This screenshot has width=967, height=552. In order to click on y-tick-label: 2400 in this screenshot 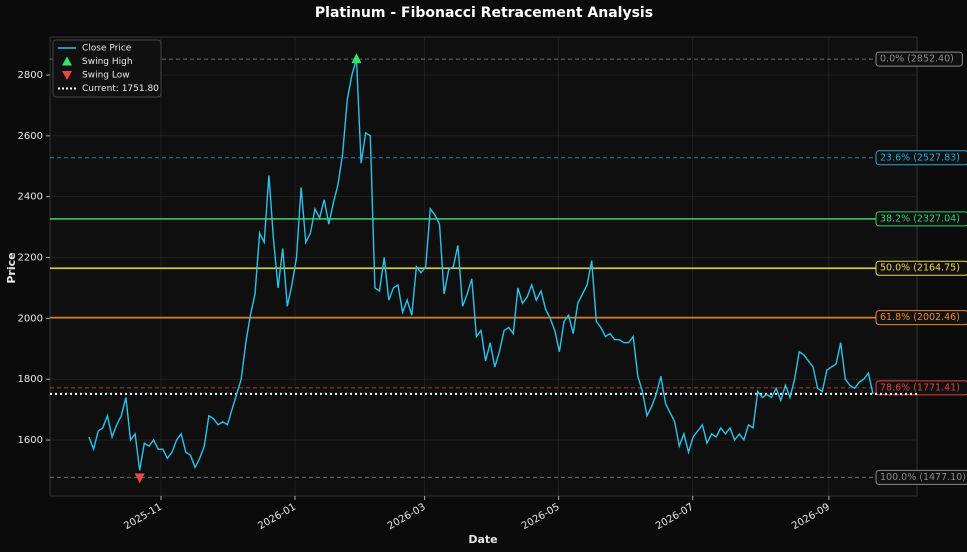, I will do `click(30, 197)`.